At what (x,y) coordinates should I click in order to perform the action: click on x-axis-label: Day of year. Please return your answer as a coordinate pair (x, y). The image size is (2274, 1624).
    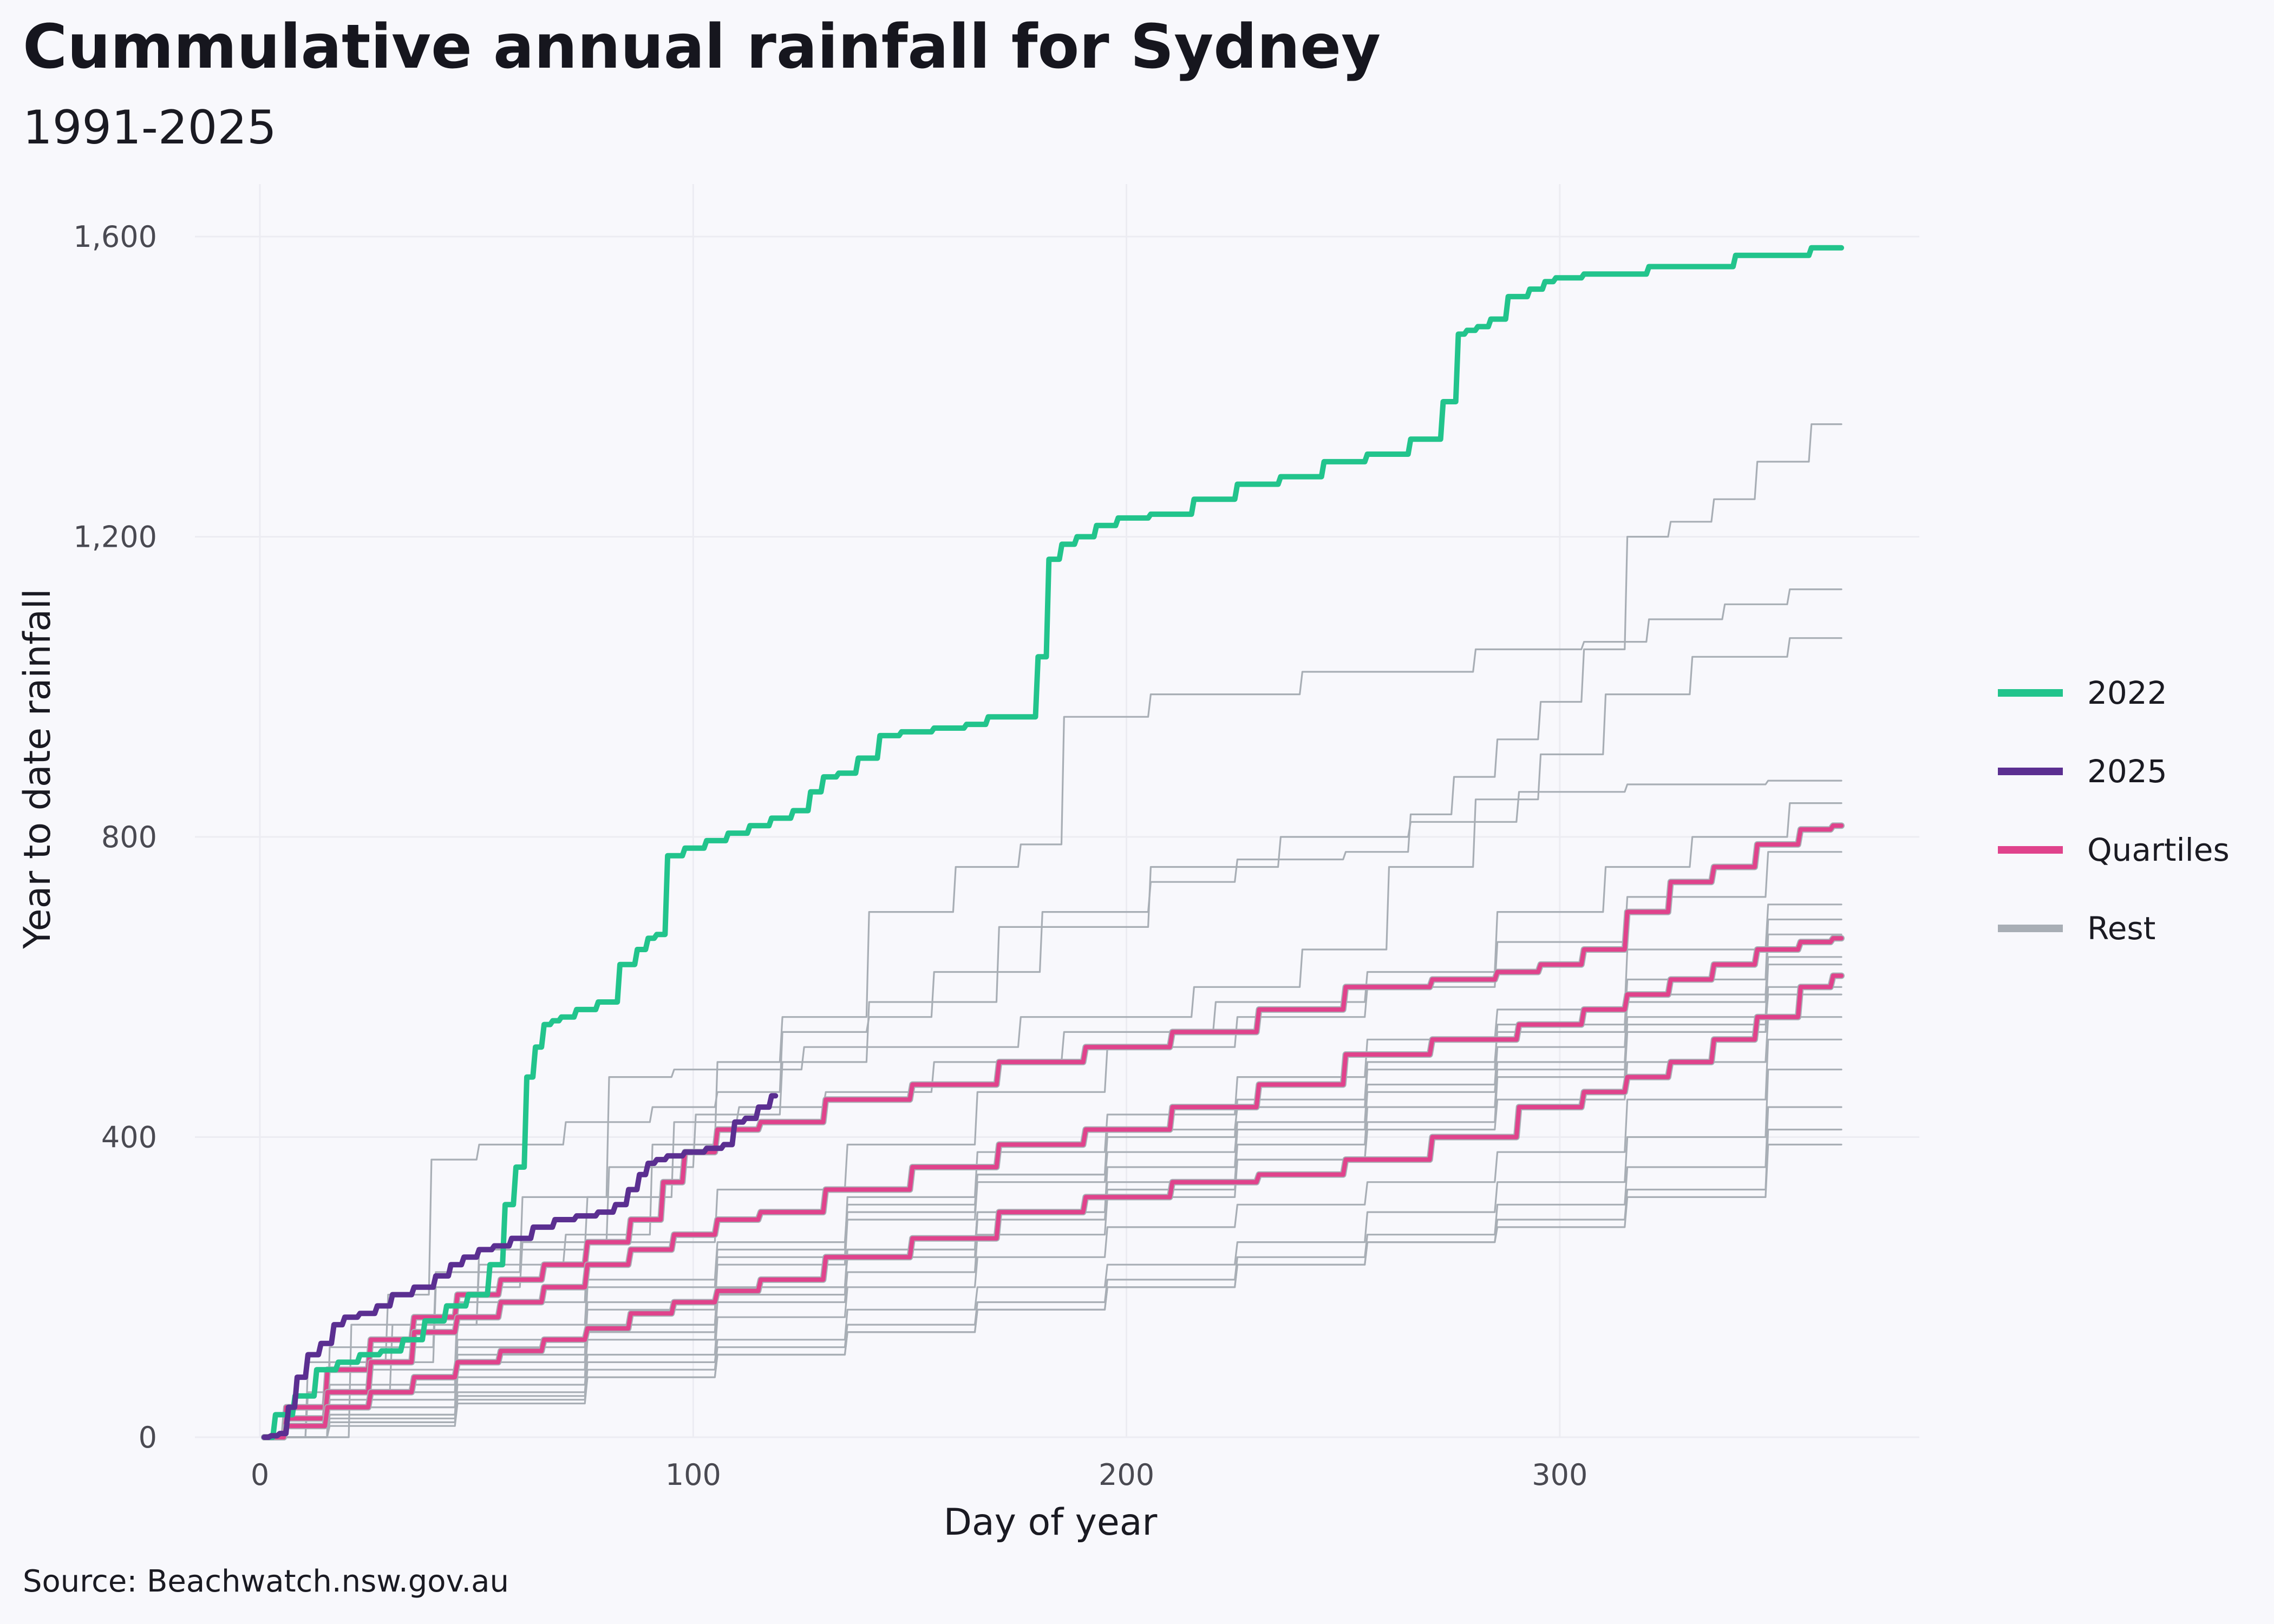
    Looking at the image, I should click on (1051, 1522).